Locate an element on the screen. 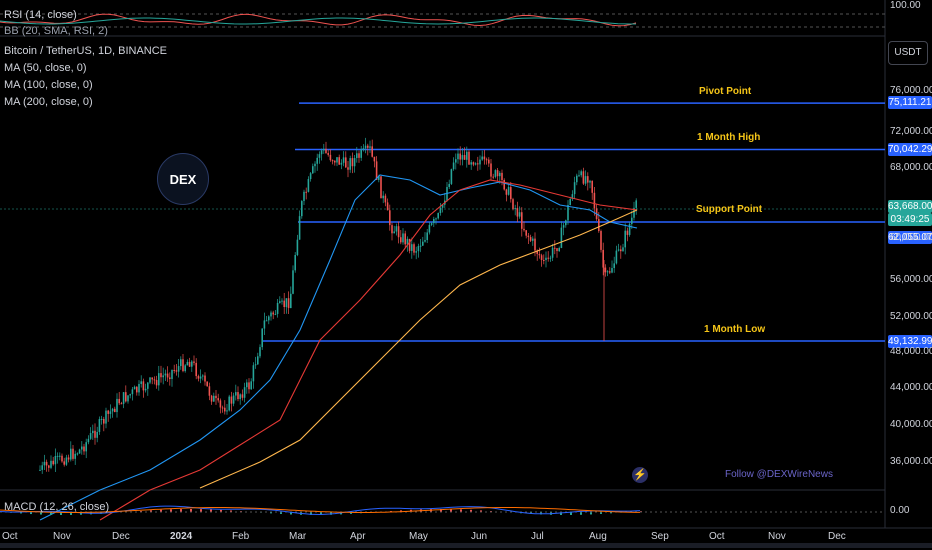 Image resolution: width=932 pixels, height=550 pixels. x-axis-tick: Dec is located at coordinates (837, 536).